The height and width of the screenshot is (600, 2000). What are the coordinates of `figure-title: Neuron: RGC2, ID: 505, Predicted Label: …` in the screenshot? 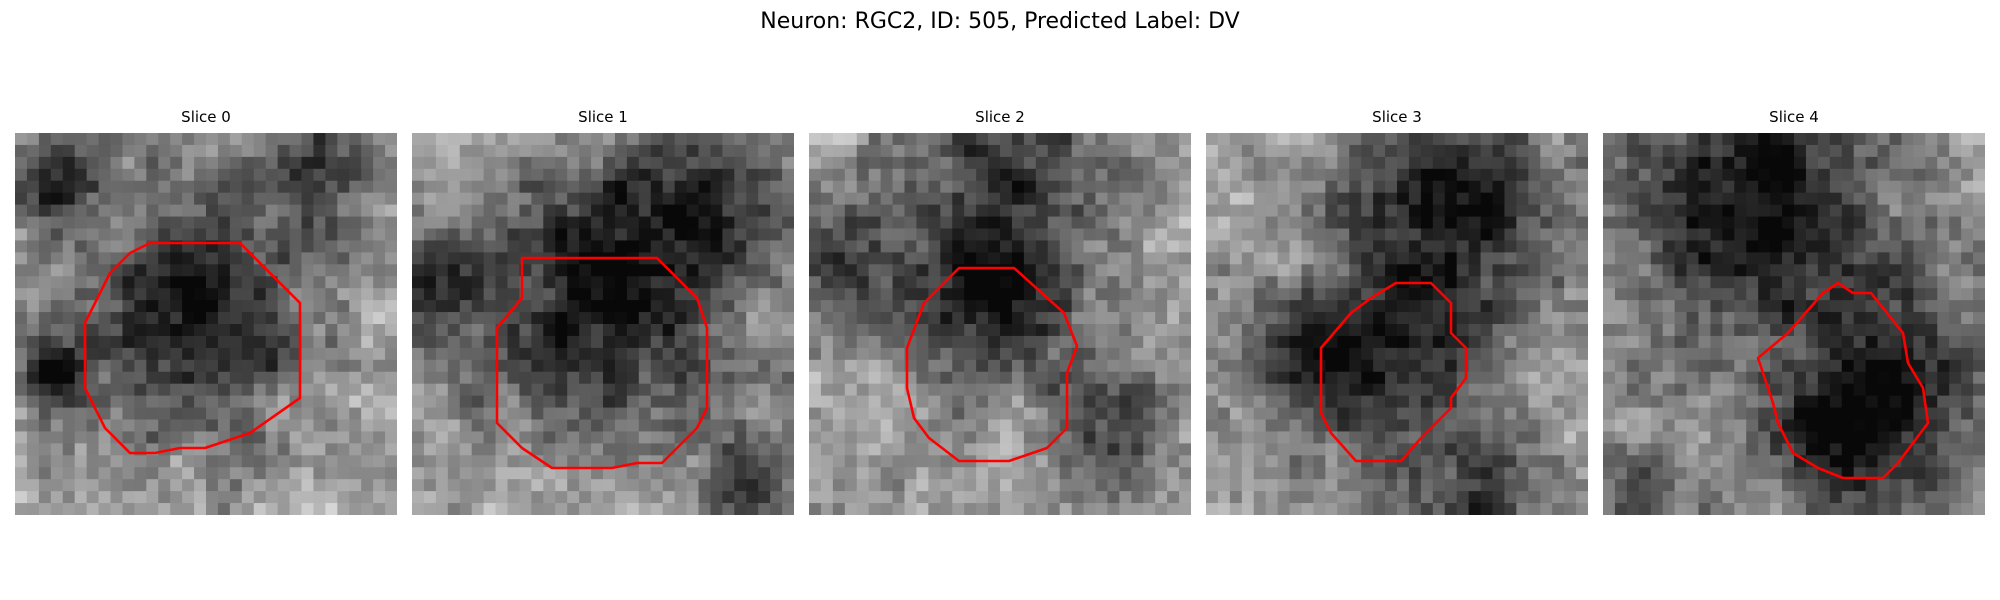 It's located at (1000, 21).